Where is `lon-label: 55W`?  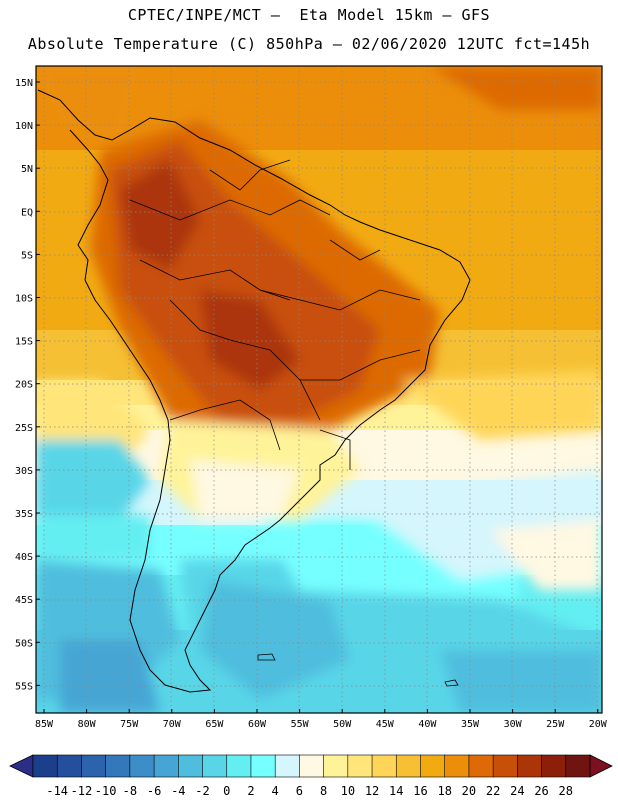 lon-label: 55W is located at coordinates (300, 724).